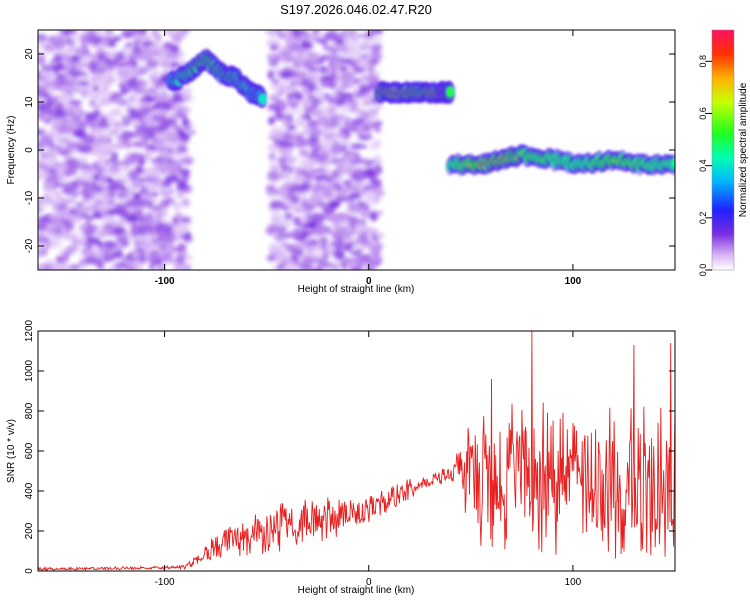 Image resolution: width=750 pixels, height=600 pixels. Describe the element at coordinates (703, 165) in the screenshot. I see `colorbar-tick-label: 0.4` at that location.